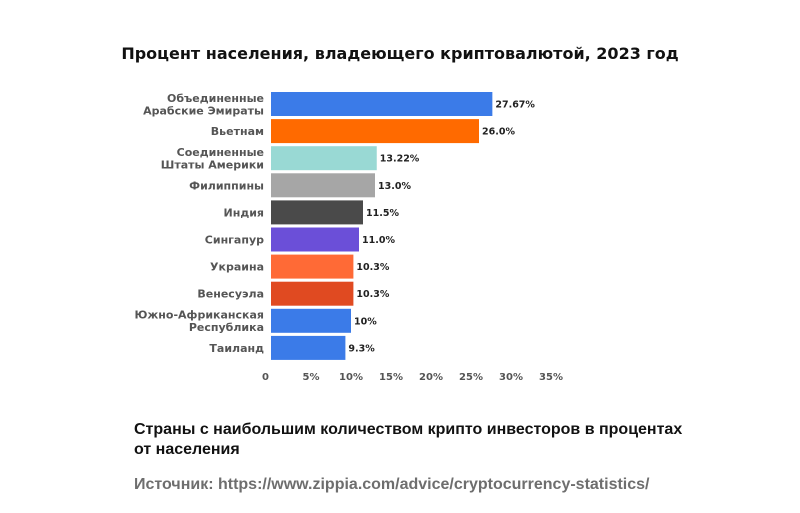 This screenshot has height=513, width=800. Describe the element at coordinates (215, 98) in the screenshot. I see `category-label-0-line-0: Объединенные` at that location.